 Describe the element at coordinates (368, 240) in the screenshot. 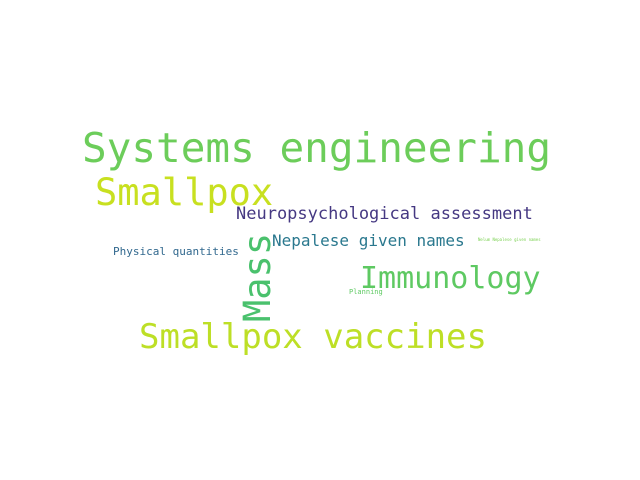

I see `word-nepalese-given-names: Nepalese given names` at that location.